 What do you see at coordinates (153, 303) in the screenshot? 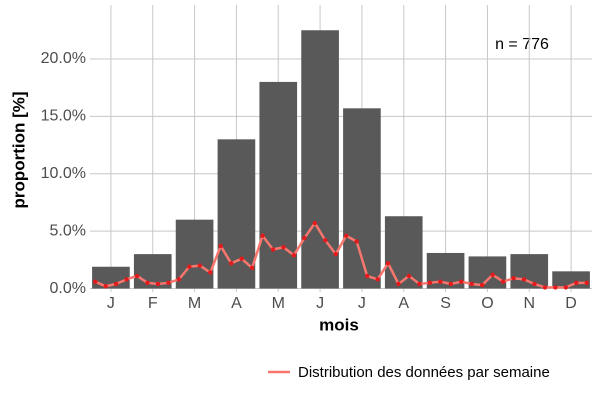
I see `x-tick-label: F` at bounding box center [153, 303].